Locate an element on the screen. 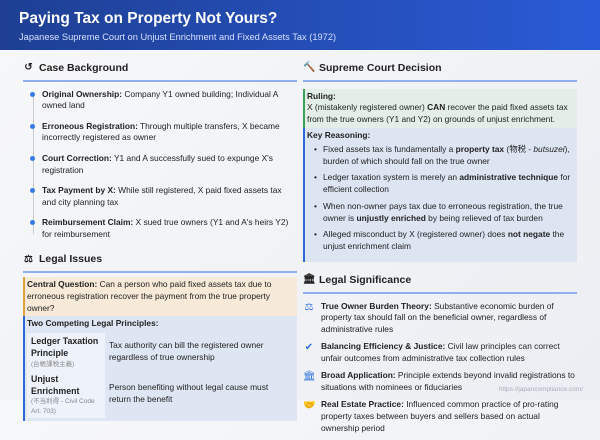 The image size is (600, 440). item-label: Court Correction: is located at coordinates (77, 157).